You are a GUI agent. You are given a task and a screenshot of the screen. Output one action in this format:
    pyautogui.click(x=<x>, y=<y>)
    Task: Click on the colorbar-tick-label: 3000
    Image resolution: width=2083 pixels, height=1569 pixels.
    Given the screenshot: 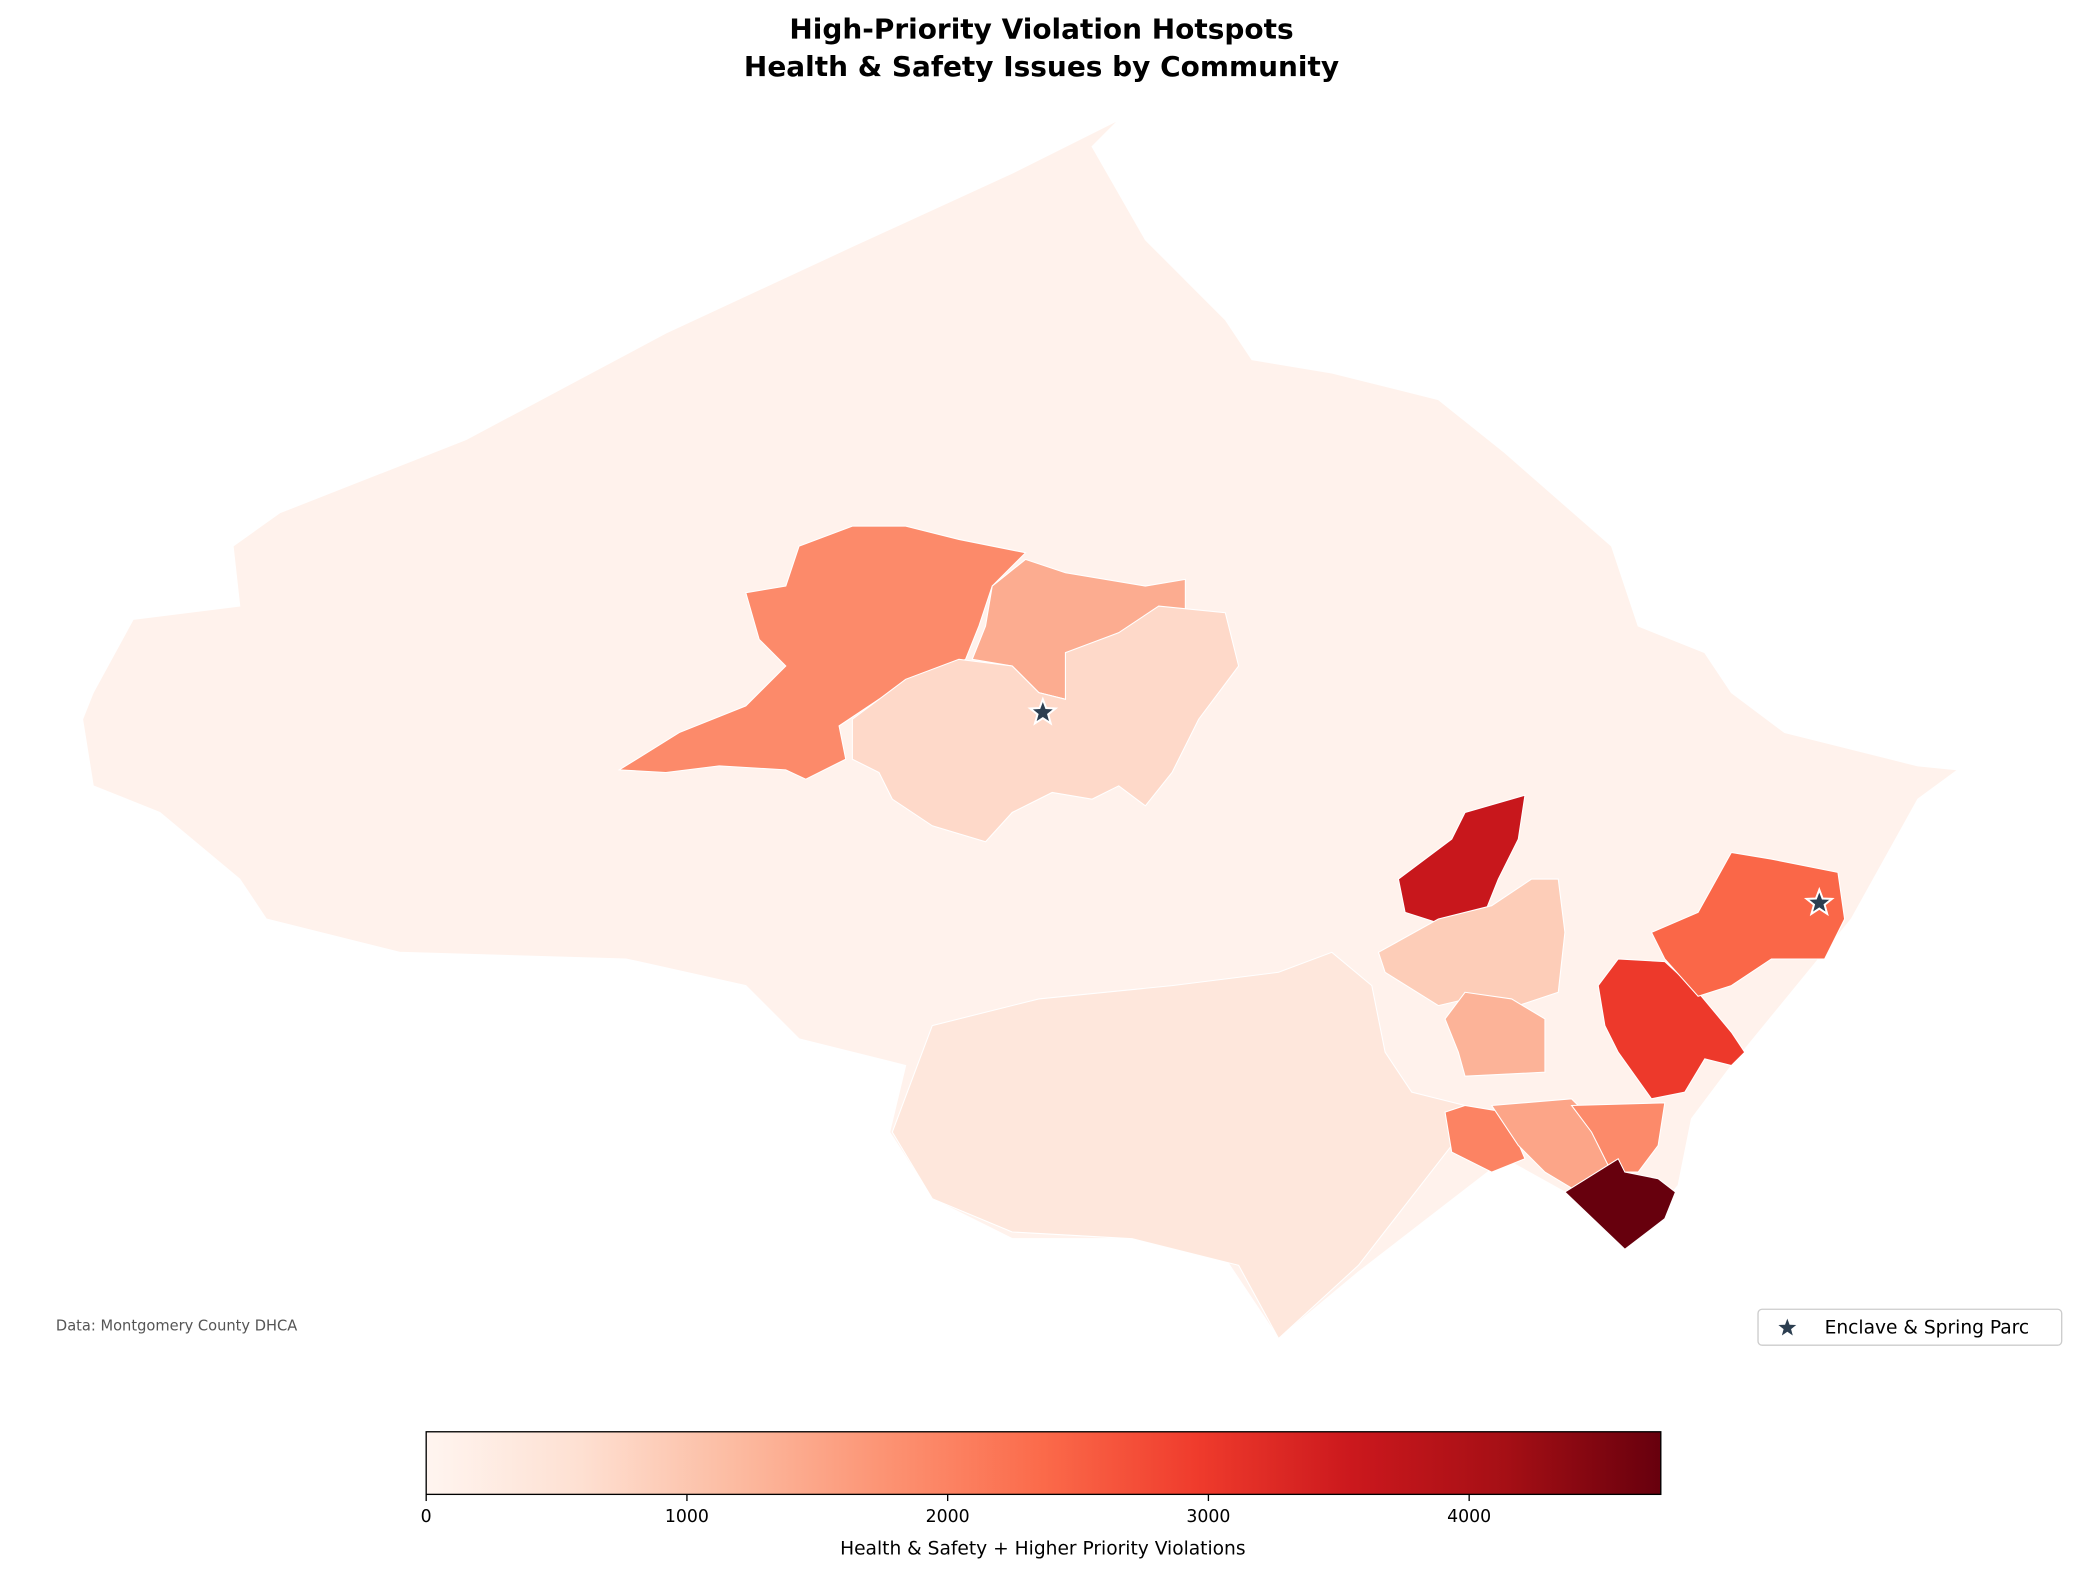 What is the action you would take?
    pyautogui.click(x=1208, y=1517)
    